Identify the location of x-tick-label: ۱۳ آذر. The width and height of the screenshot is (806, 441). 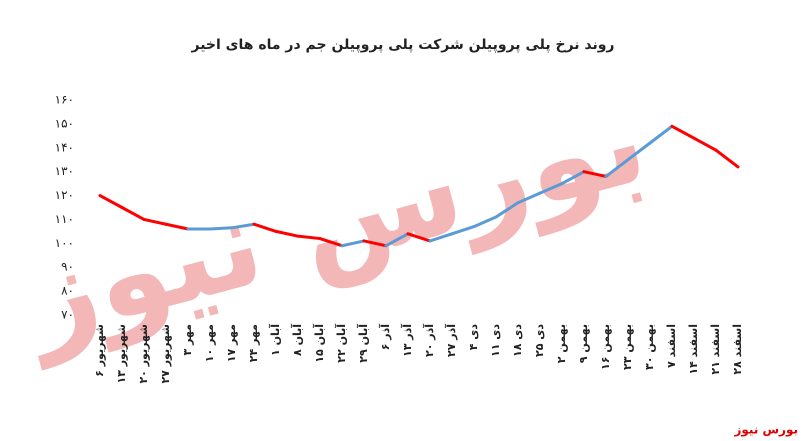
(407, 340).